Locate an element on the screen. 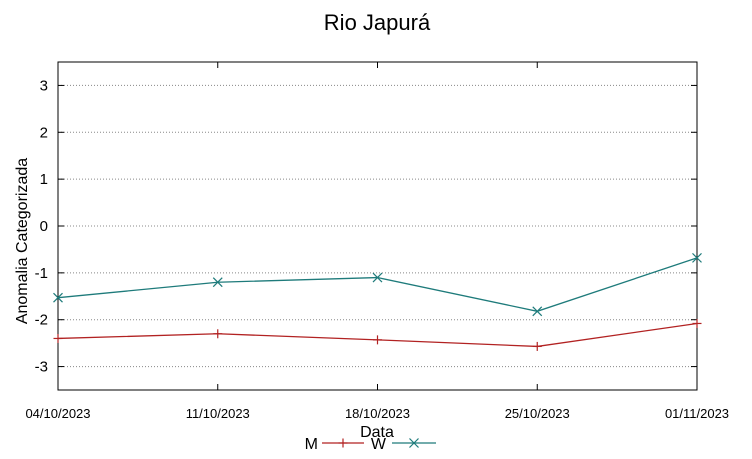 This screenshot has height=459, width=752. y-tick-label: 3 is located at coordinates (44, 85).